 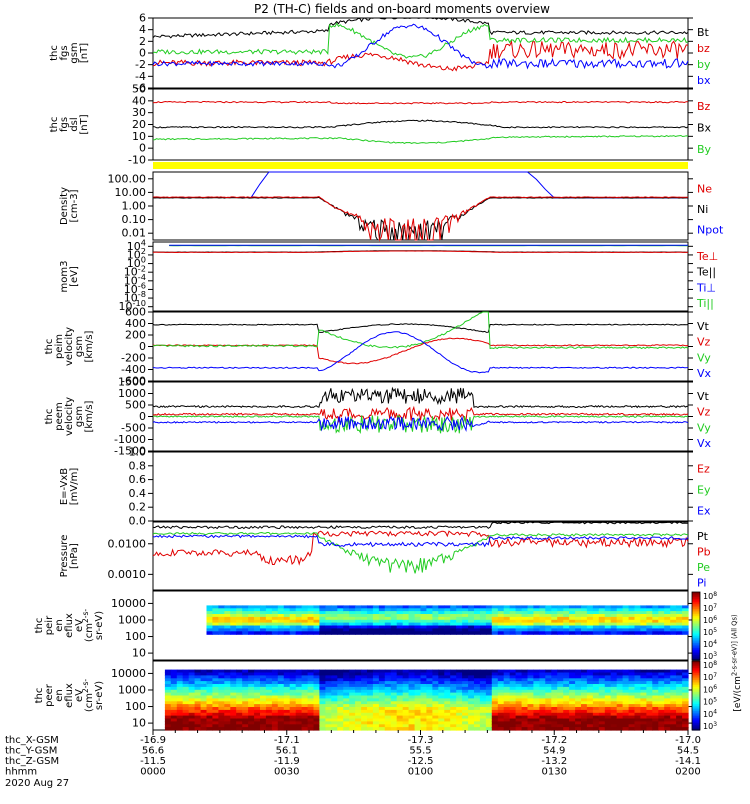 What do you see at coordinates (704, 64) in the screenshot?
I see `legend-fgs-by: by` at bounding box center [704, 64].